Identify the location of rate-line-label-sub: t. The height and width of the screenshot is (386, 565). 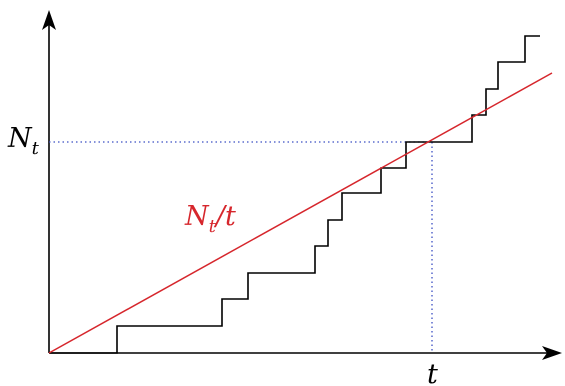
(213, 226).